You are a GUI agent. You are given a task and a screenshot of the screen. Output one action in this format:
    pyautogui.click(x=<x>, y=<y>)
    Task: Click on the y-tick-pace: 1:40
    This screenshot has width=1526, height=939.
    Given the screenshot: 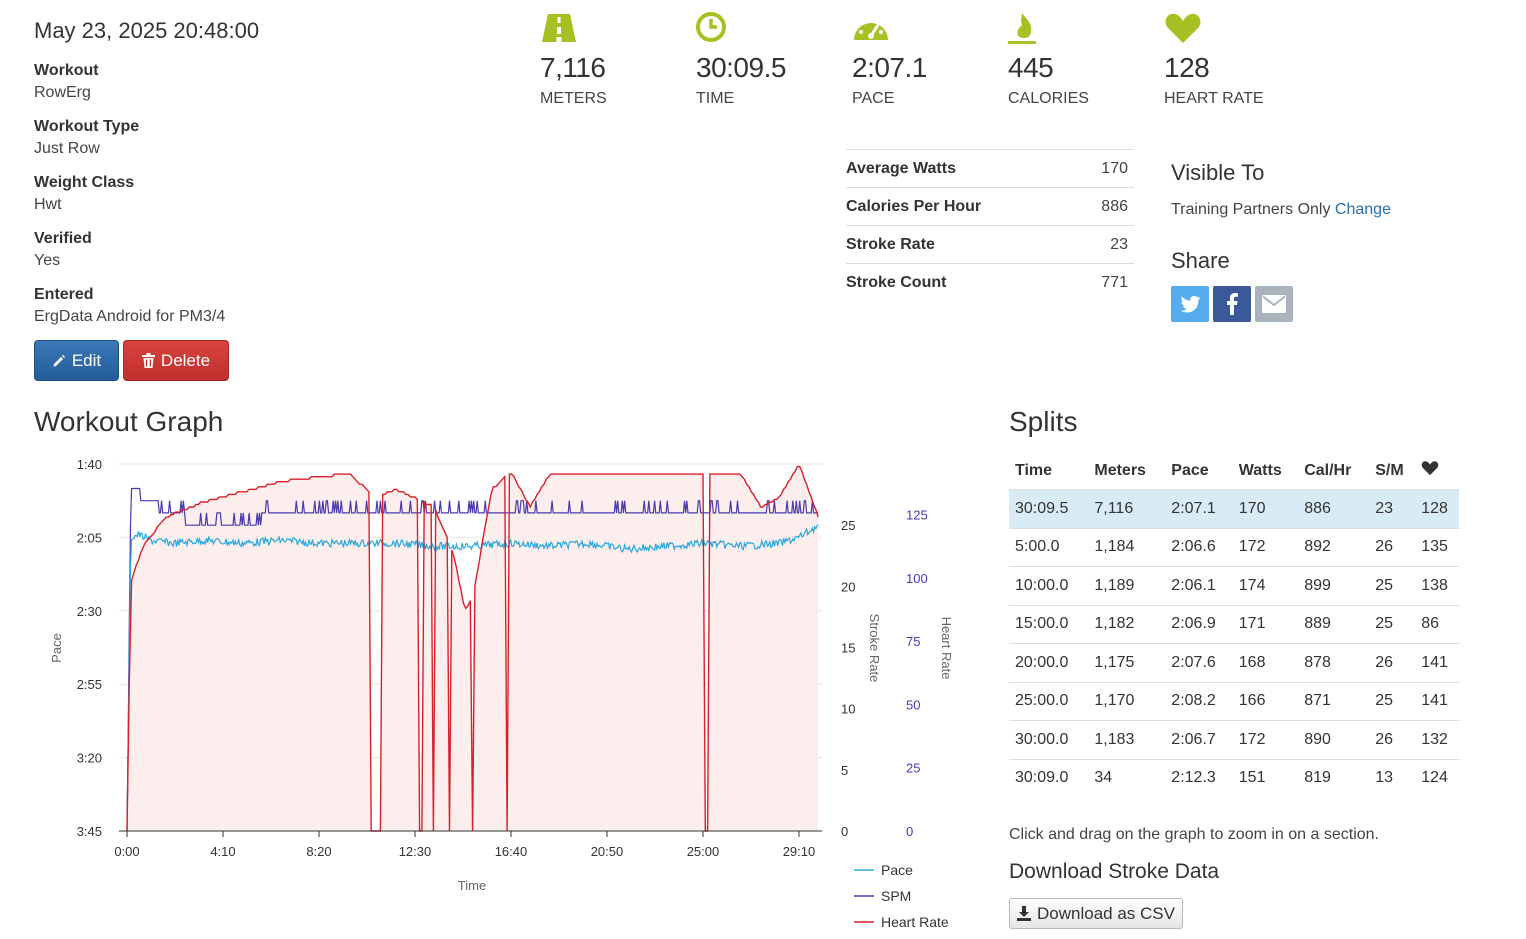 What is the action you would take?
    pyautogui.click(x=89, y=464)
    